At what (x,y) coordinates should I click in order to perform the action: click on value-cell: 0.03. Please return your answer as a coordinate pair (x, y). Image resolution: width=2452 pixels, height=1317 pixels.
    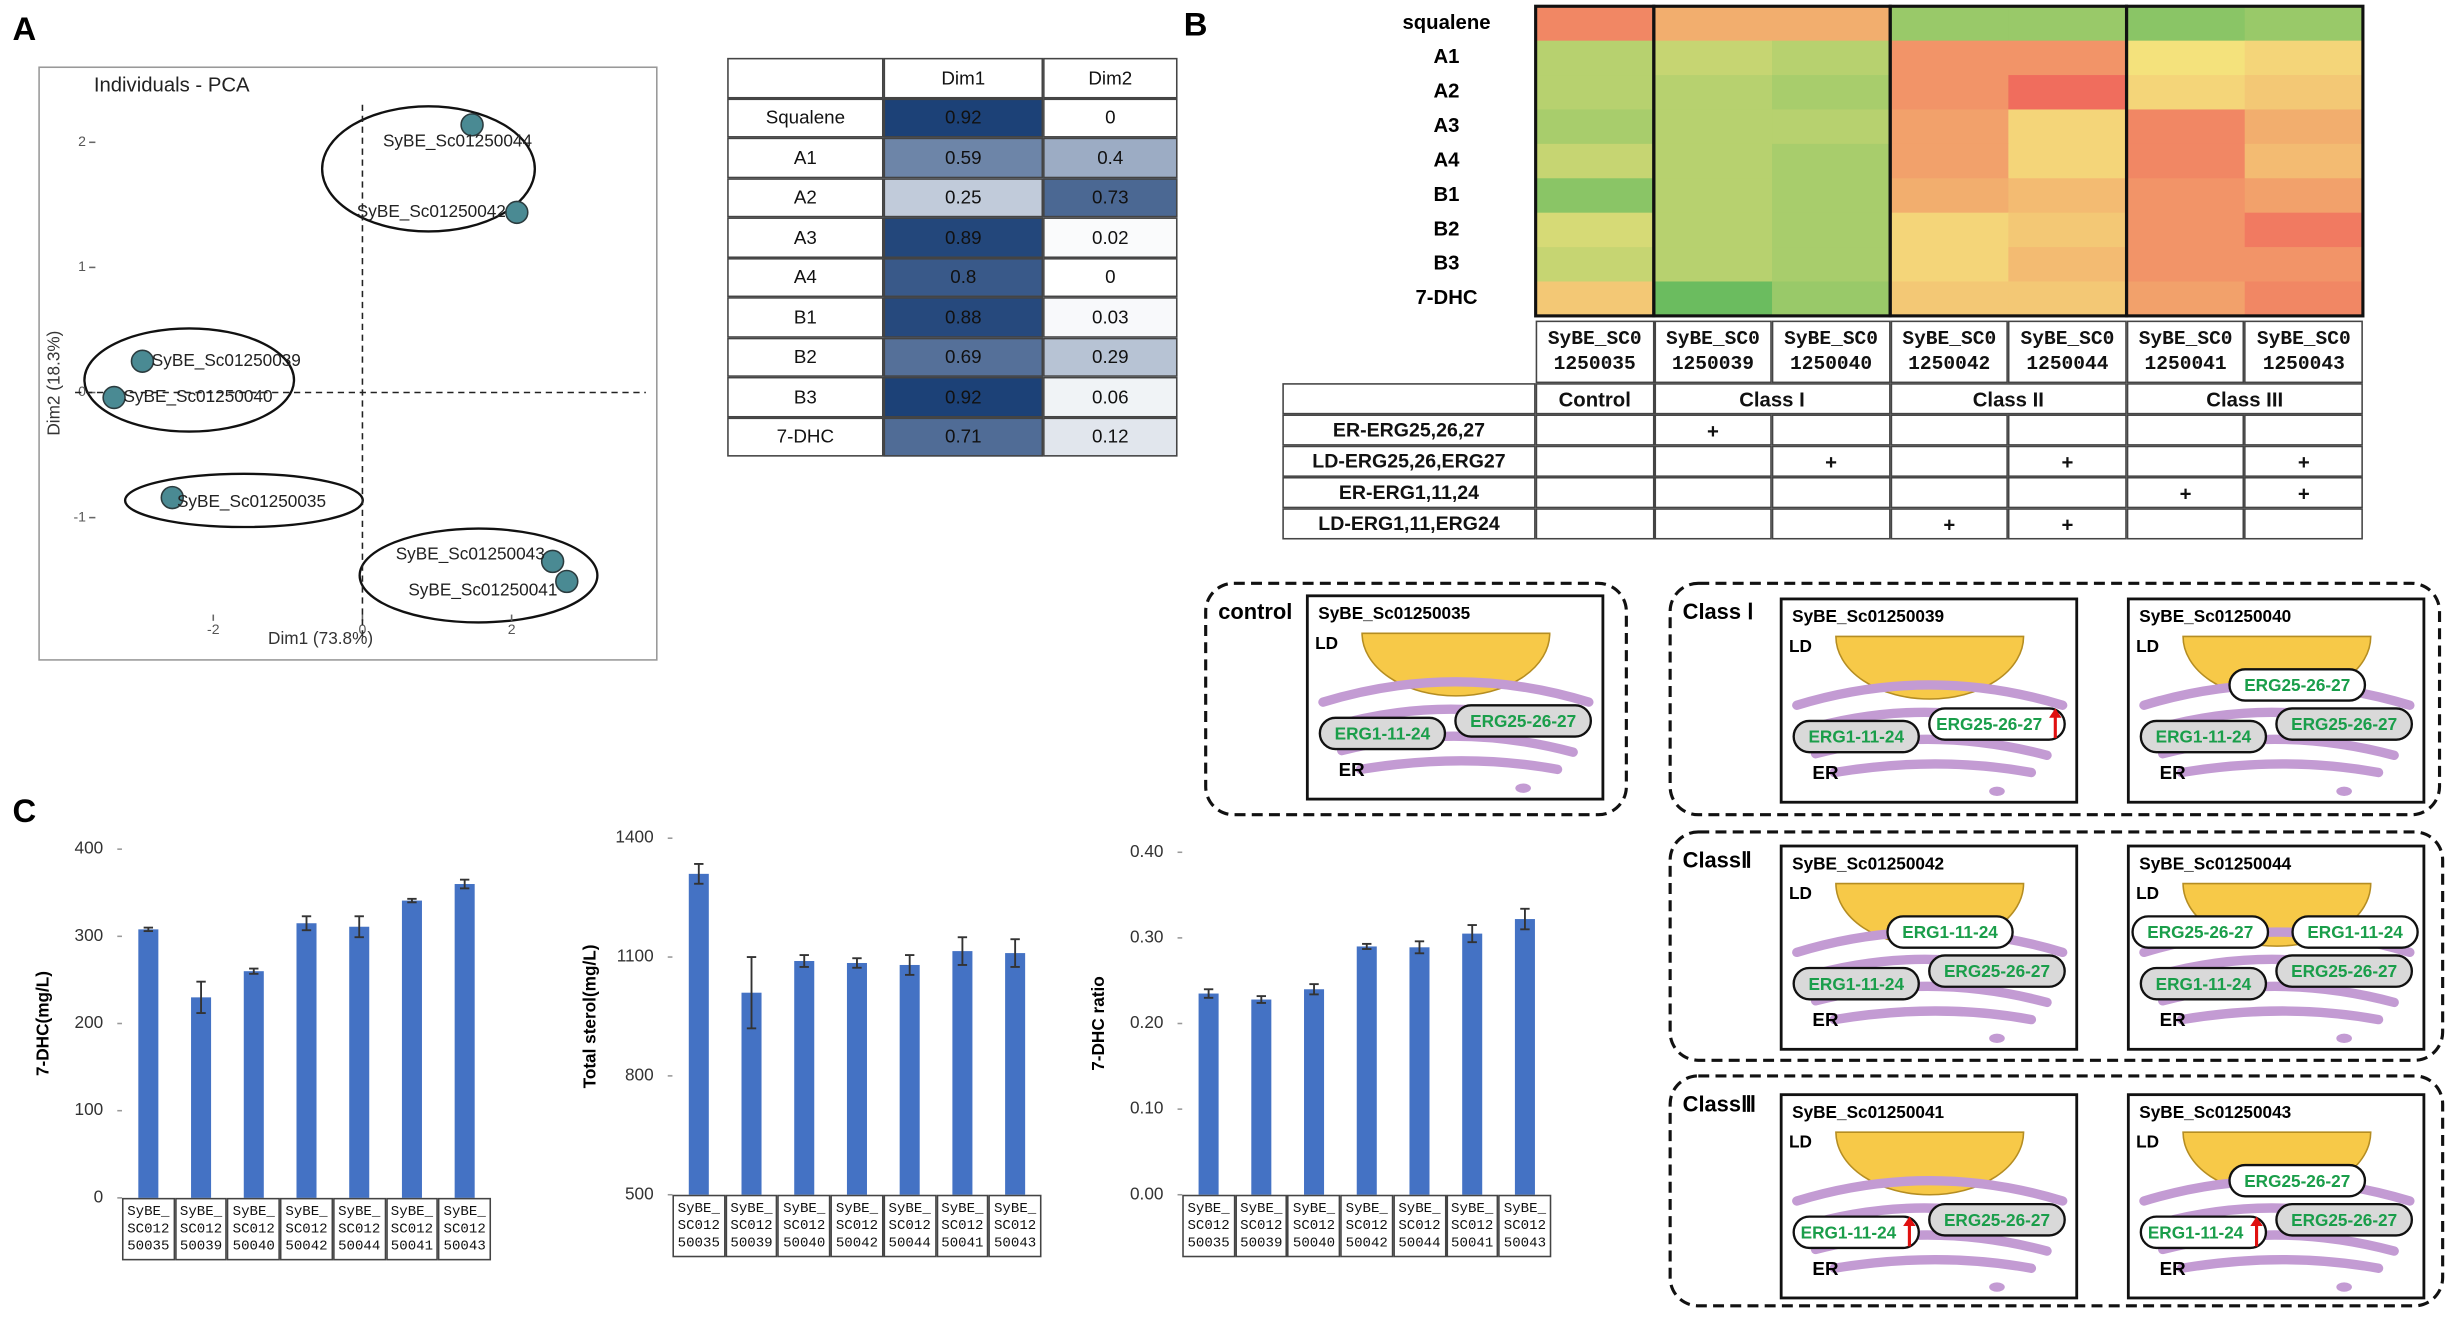
    Looking at the image, I should click on (1110, 317).